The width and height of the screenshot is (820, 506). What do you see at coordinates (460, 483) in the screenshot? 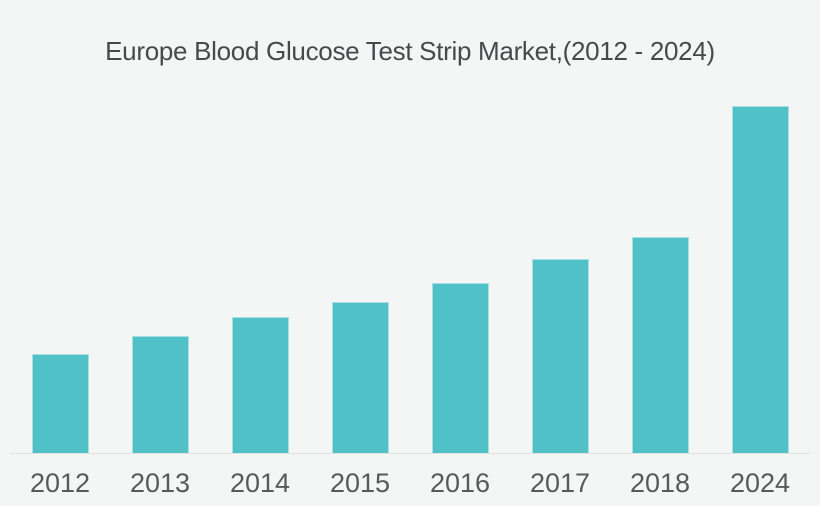
I see `x-tick-label-2016: 2016` at bounding box center [460, 483].